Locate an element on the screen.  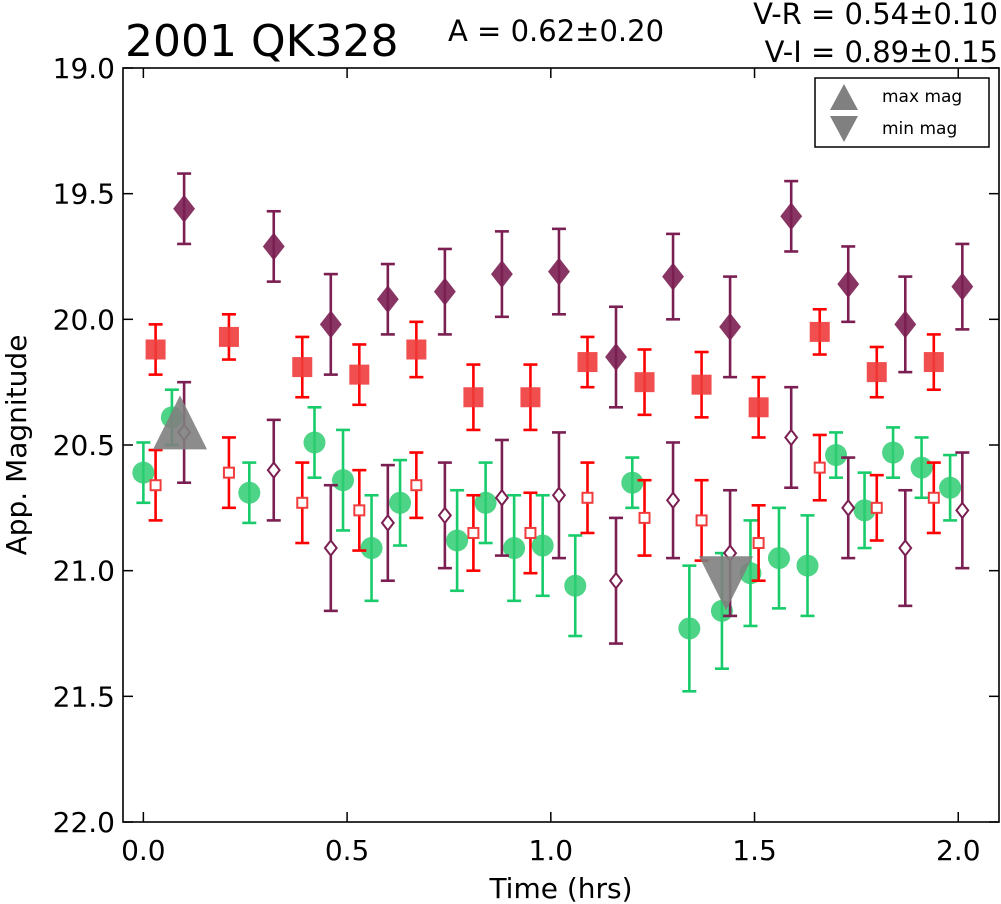
x-tick-label: 2.0 is located at coordinates (958, 850).